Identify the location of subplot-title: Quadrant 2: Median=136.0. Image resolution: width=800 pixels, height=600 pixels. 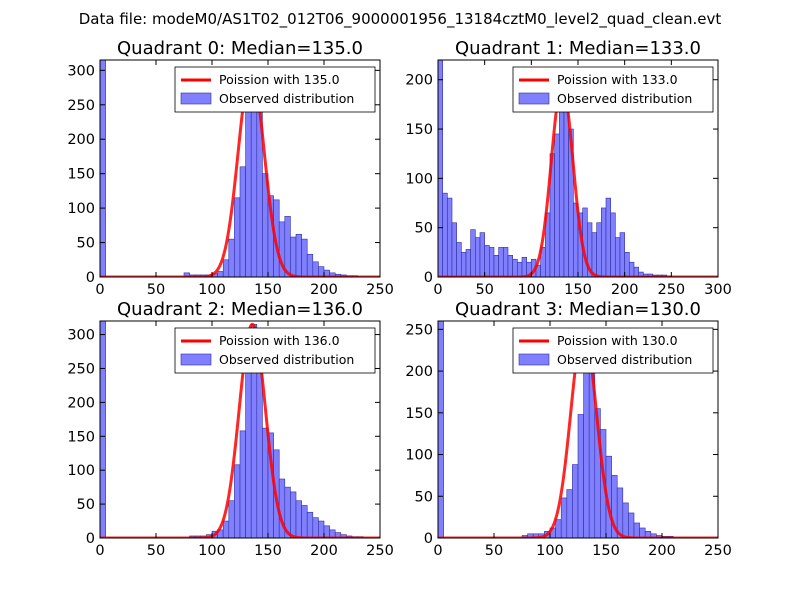
(240, 309).